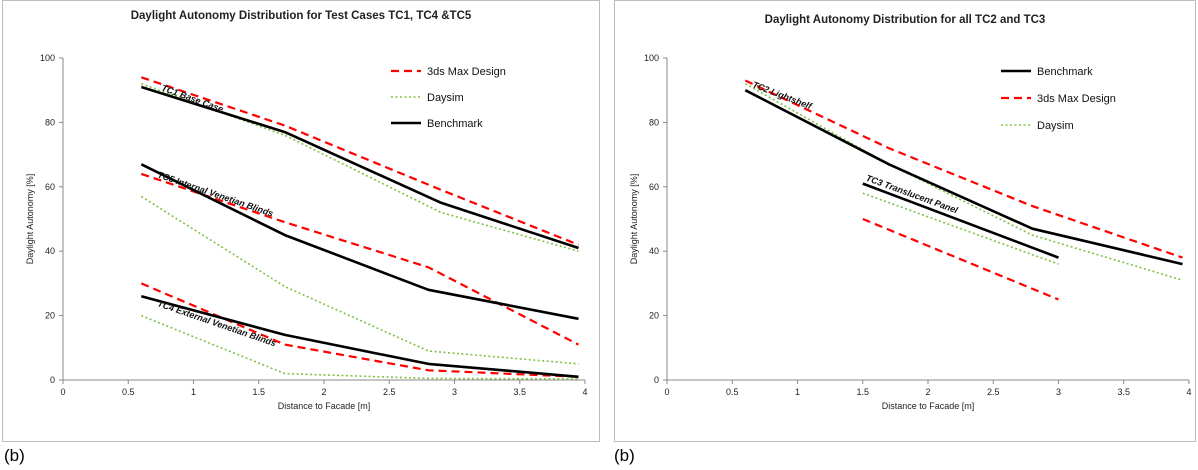  I want to click on annotation-tc3-translucent-panel: TC3 Translucent Panel, so click(912, 194).